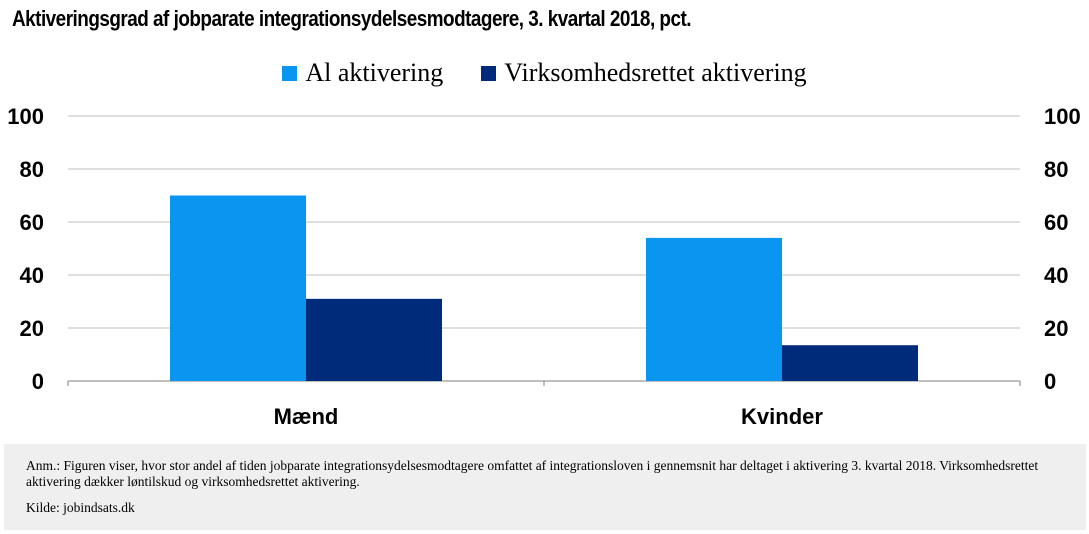 This screenshot has width=1089, height=534. I want to click on x-category-label: Mænd, so click(306, 416).